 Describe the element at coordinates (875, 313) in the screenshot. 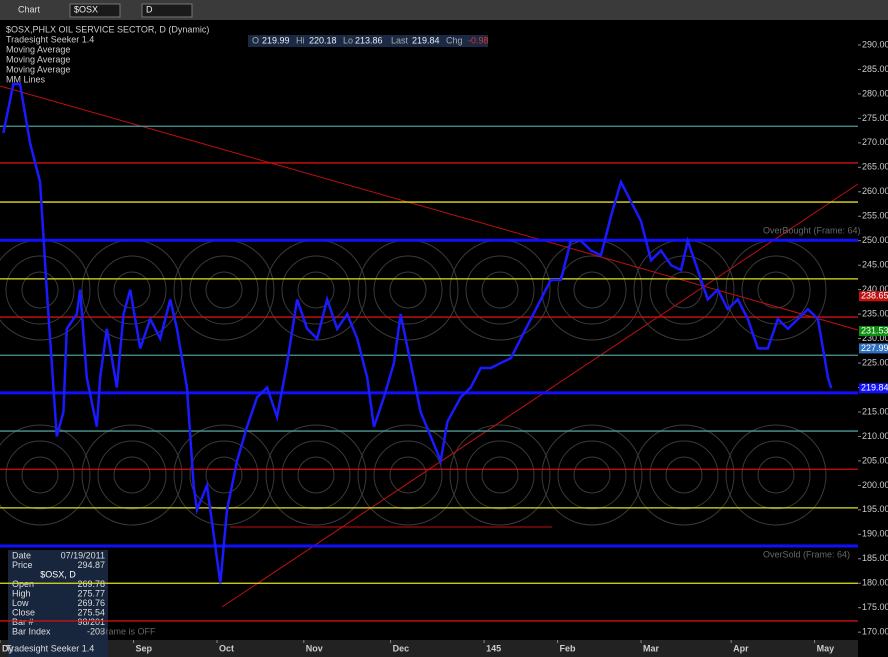

I see `y-tick-label: 235.00` at that location.